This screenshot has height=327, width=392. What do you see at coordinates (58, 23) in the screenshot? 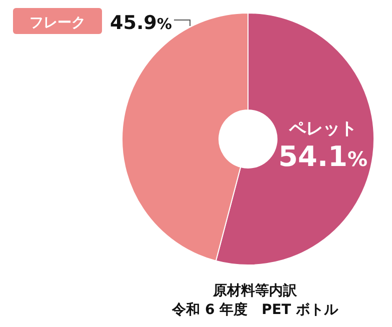
I see `slice-label: フレーク` at bounding box center [58, 23].